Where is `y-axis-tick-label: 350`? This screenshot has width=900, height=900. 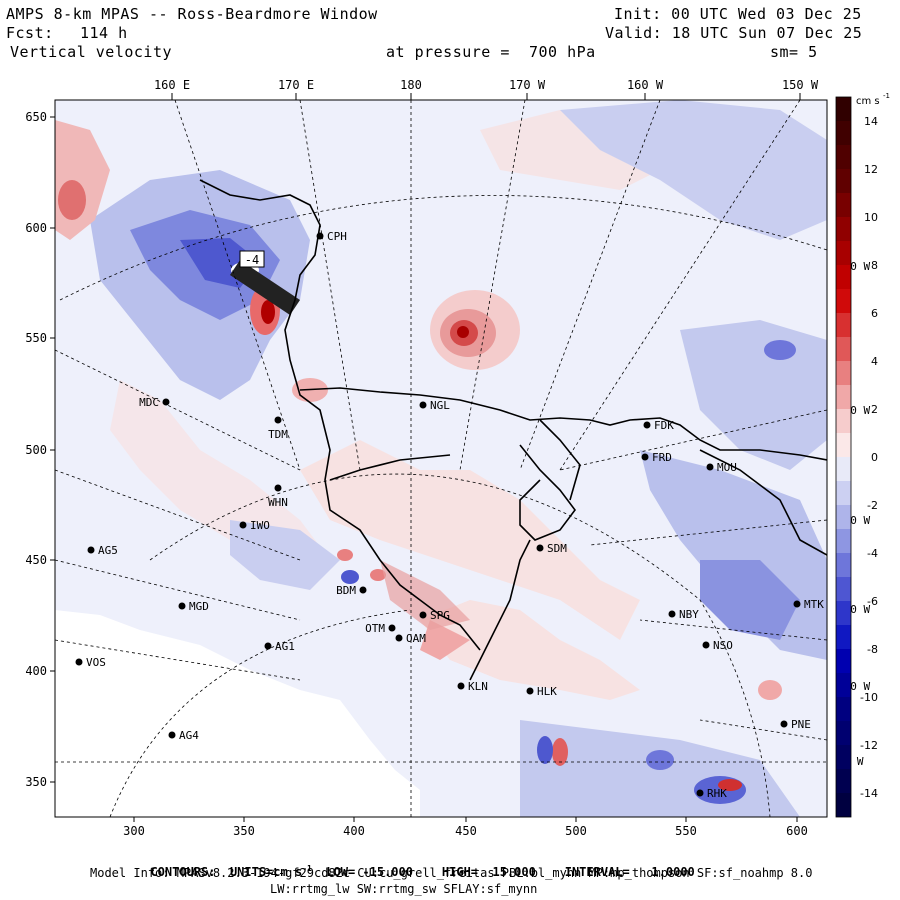
y-axis-tick-label: 350 is located at coordinates (36, 782).